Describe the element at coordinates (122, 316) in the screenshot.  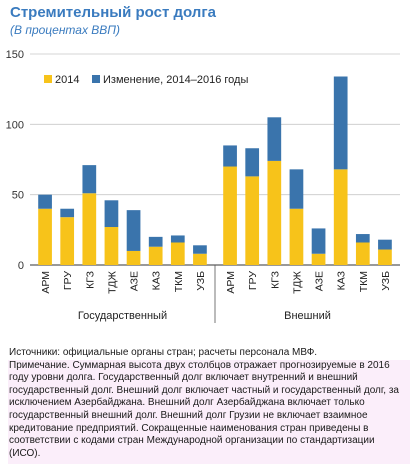
I see `group-label: Государственный` at that location.